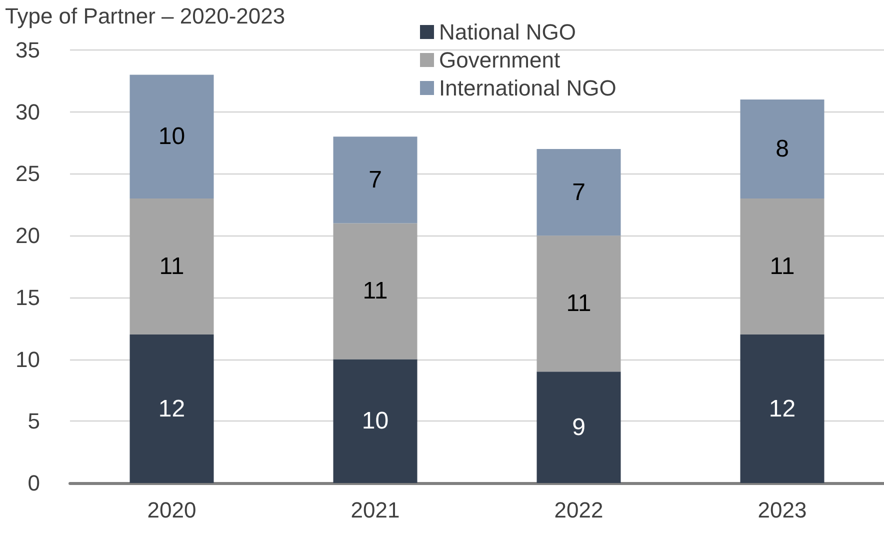 Image resolution: width=884 pixels, height=533 pixels. I want to click on y-tick-label: 10, so click(28, 359).